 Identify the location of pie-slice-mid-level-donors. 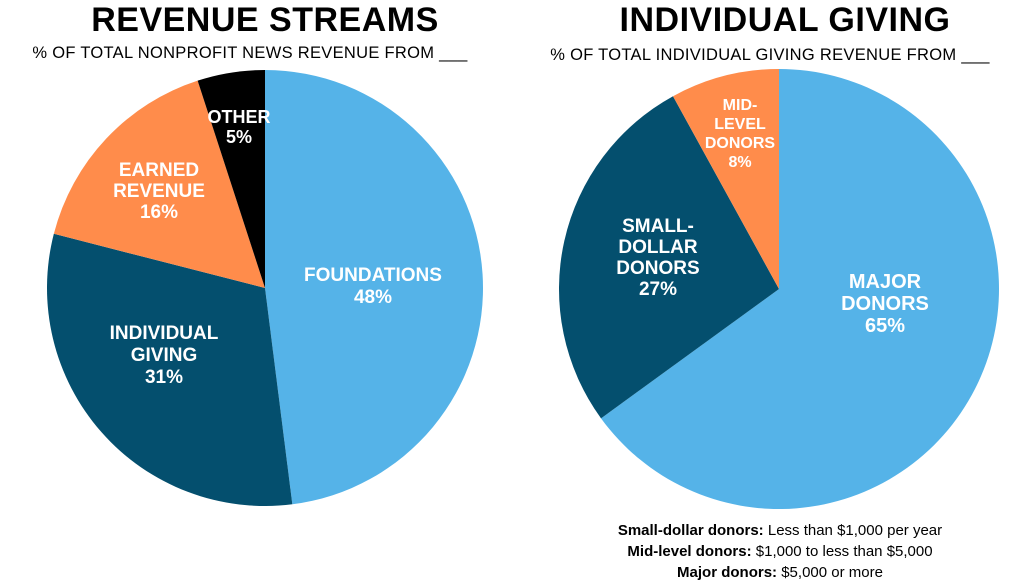
(726, 179).